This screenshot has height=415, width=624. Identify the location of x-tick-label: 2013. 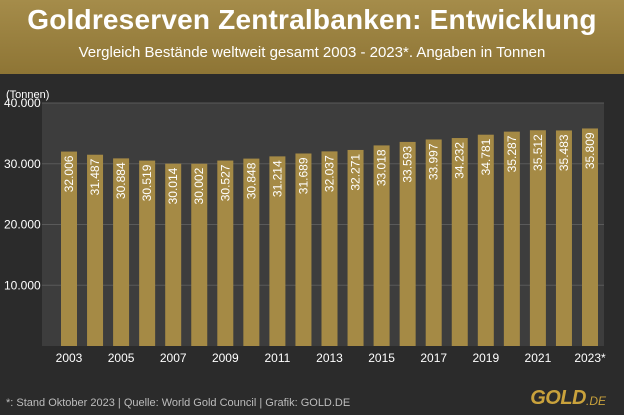
(329, 358).